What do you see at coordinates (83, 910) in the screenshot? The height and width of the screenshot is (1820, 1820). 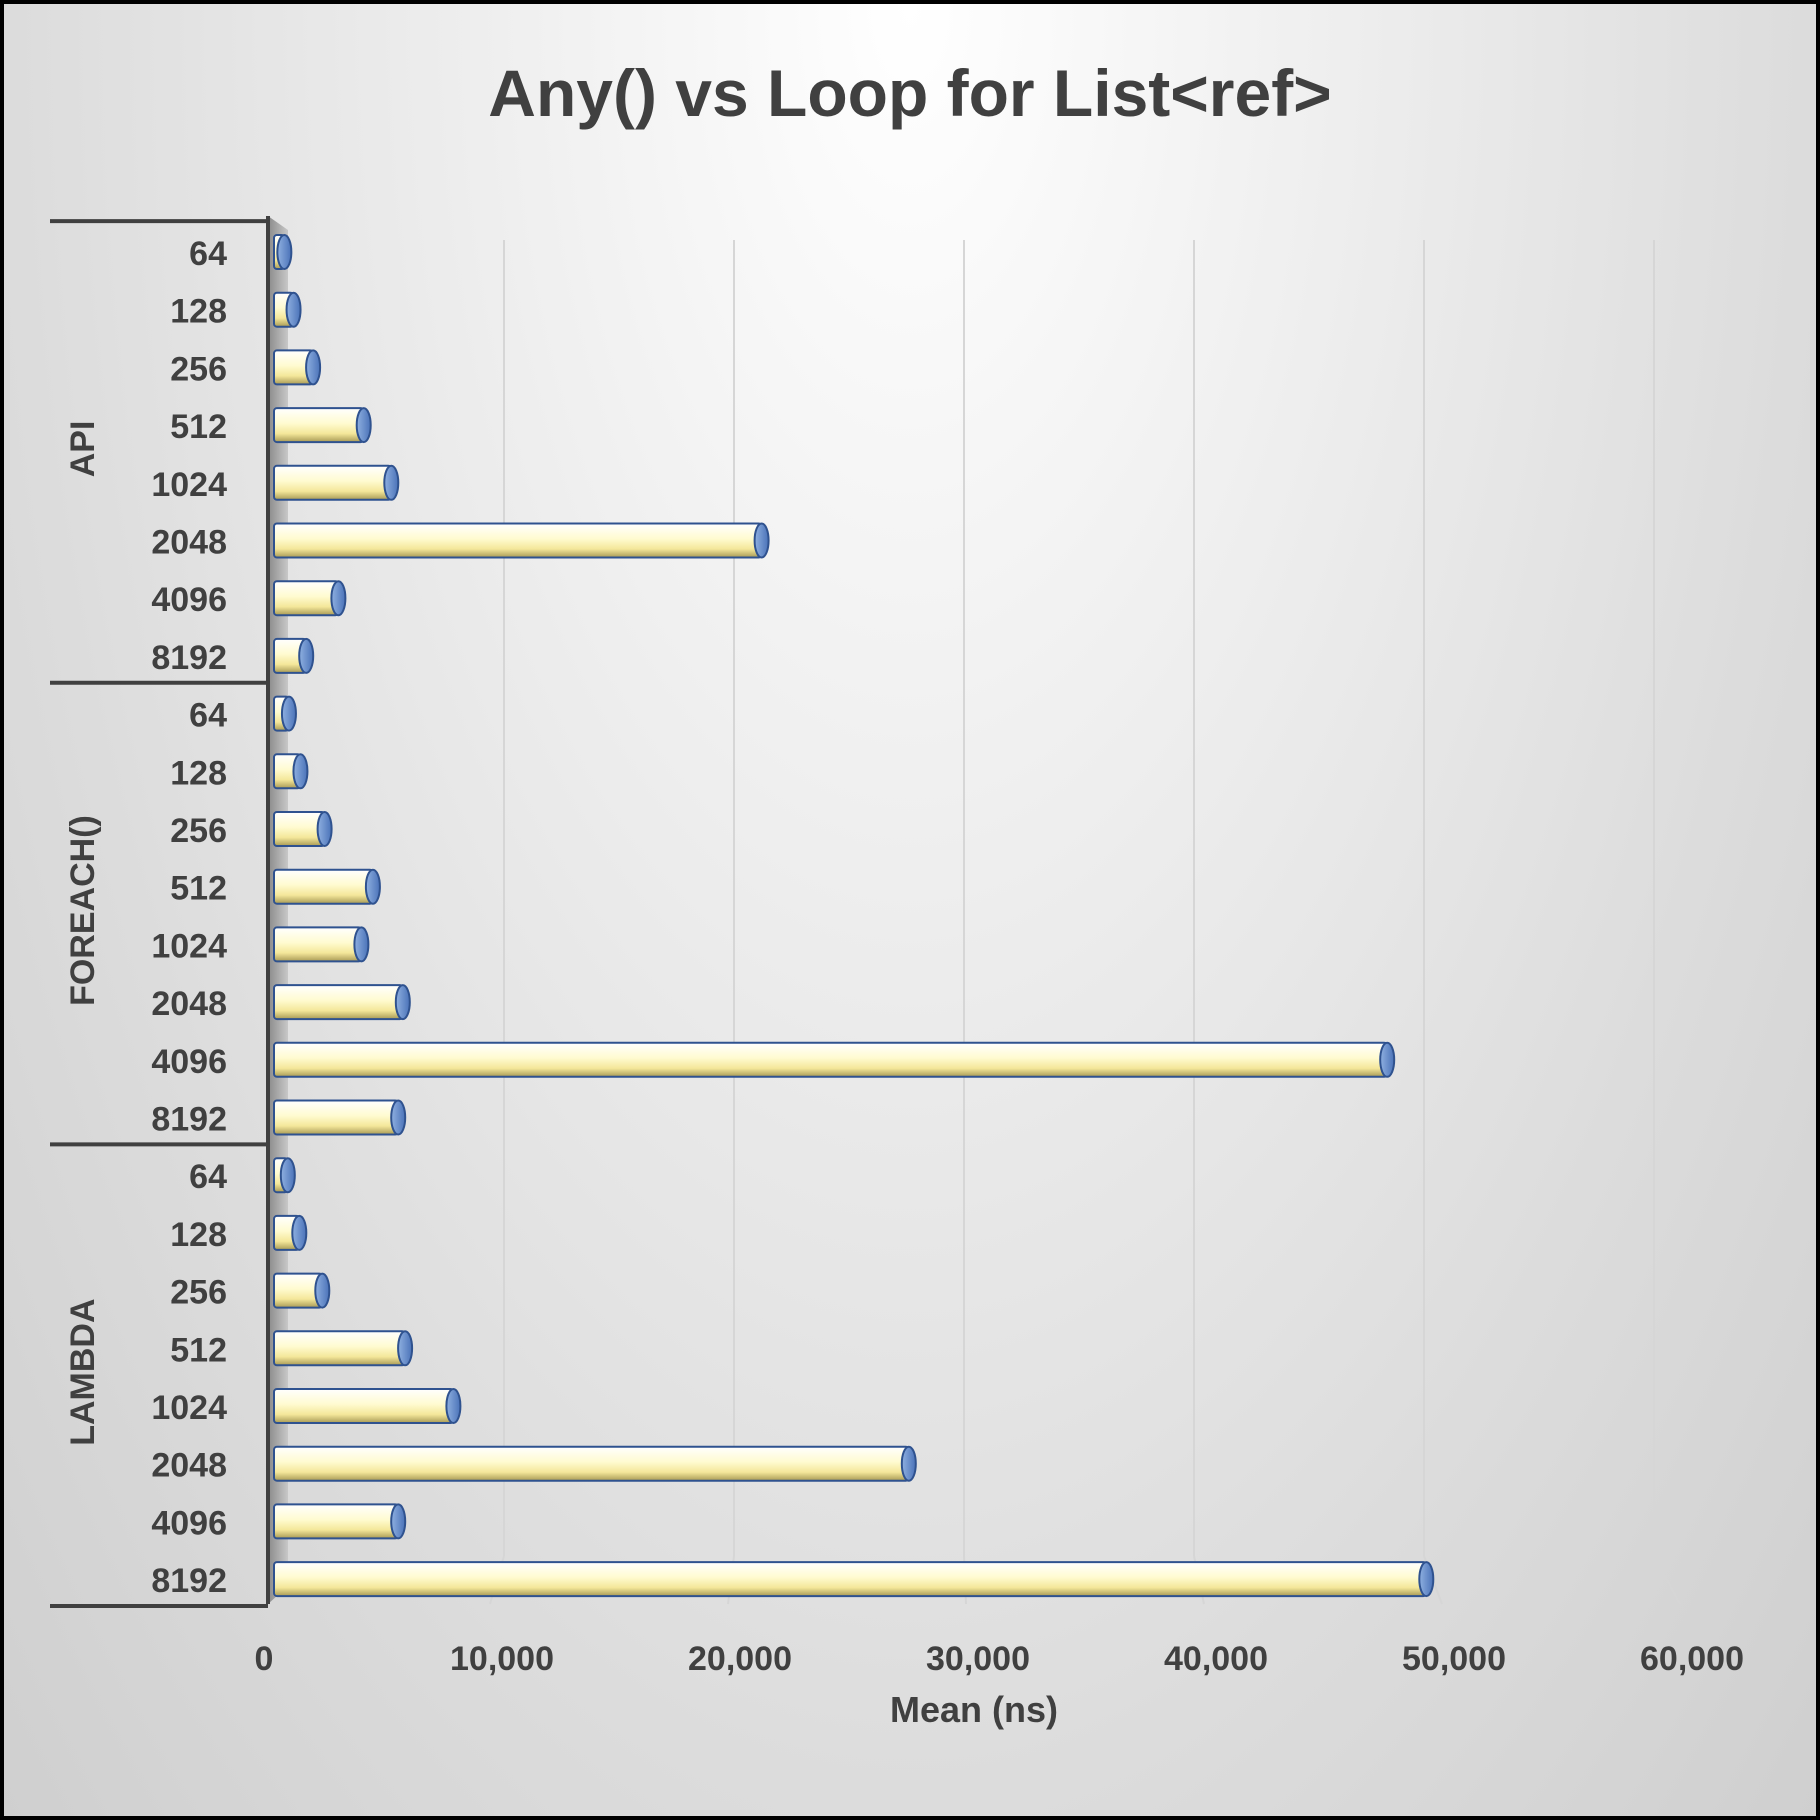 I see `group-label: FOREACH()` at bounding box center [83, 910].